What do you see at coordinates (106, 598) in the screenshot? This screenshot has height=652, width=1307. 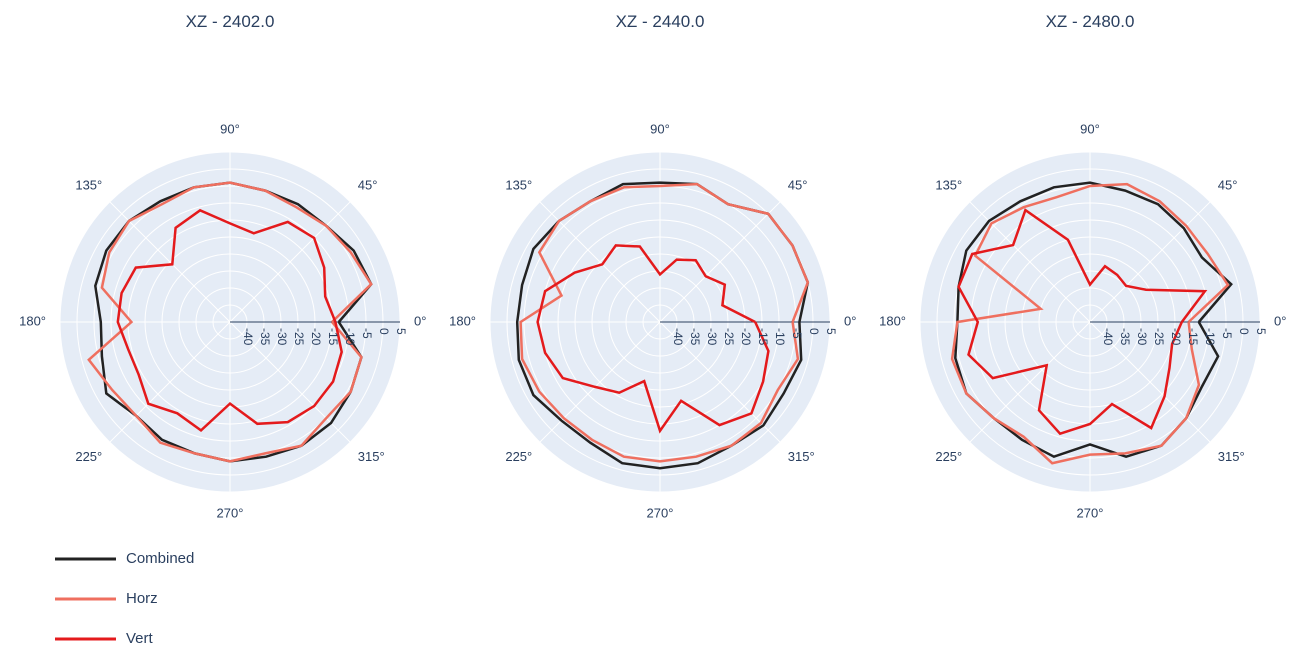 I see `legend-item-horz: Horz` at bounding box center [106, 598].